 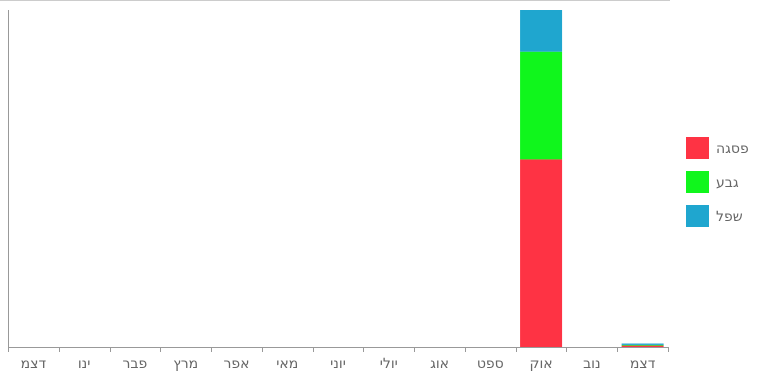 What do you see at coordinates (592, 364) in the screenshot?
I see `x-tick-label: נוב` at bounding box center [592, 364].